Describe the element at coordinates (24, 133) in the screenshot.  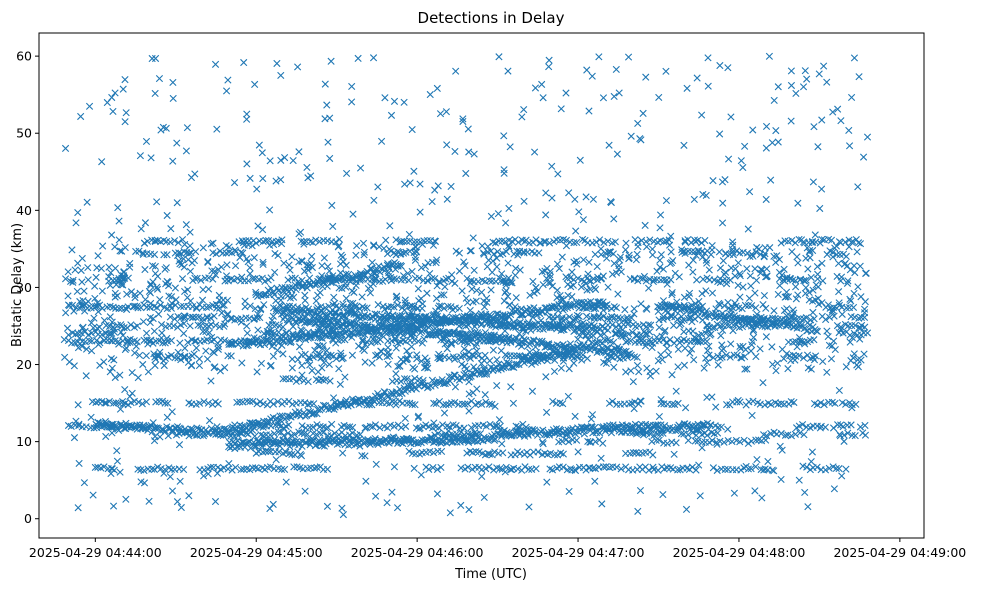
I see `y-tick-label: 50` at that location.